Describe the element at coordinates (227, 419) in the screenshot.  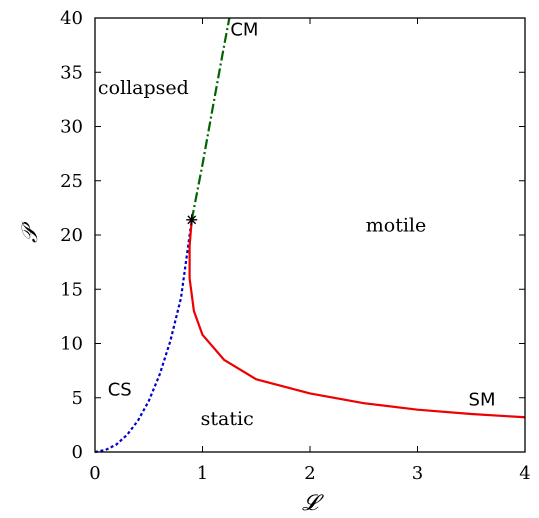
I see `region-label-static: static` at that location.